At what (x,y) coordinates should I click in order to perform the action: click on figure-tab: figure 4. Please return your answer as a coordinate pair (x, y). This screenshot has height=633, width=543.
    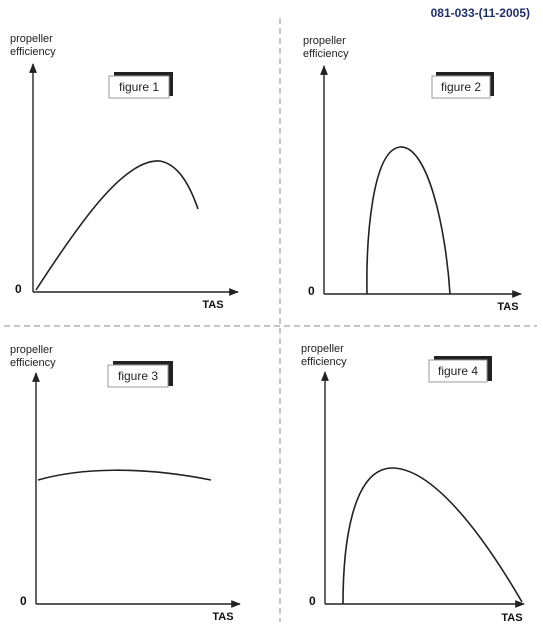
    Looking at the image, I should click on (460, 369).